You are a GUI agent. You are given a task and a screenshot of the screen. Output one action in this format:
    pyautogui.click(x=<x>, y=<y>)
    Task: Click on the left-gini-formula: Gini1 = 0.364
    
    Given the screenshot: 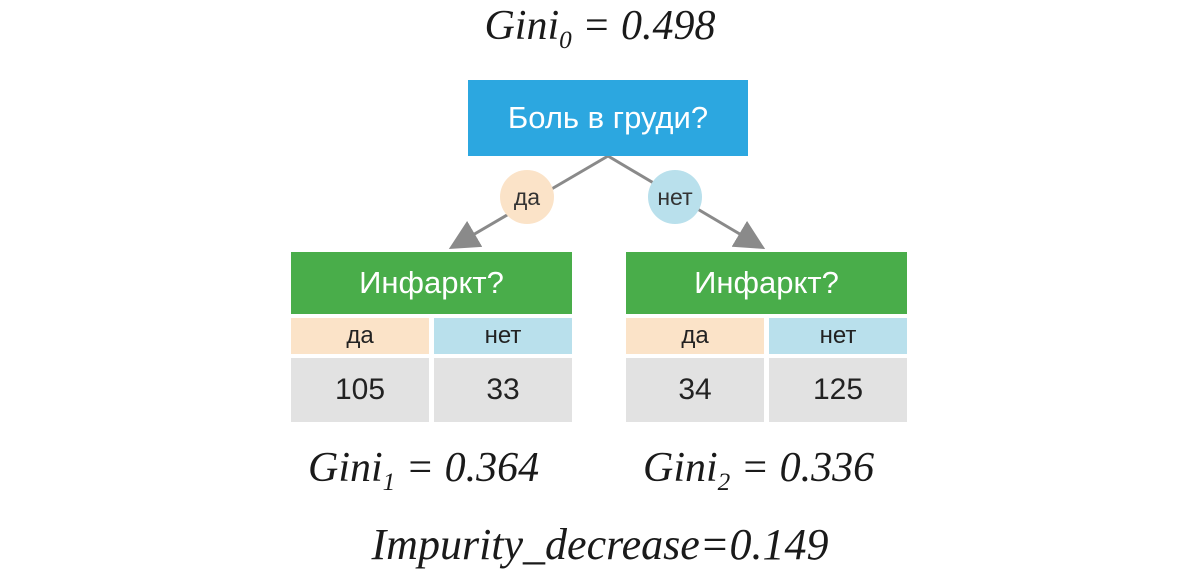 What is the action you would take?
    pyautogui.click(x=423, y=470)
    